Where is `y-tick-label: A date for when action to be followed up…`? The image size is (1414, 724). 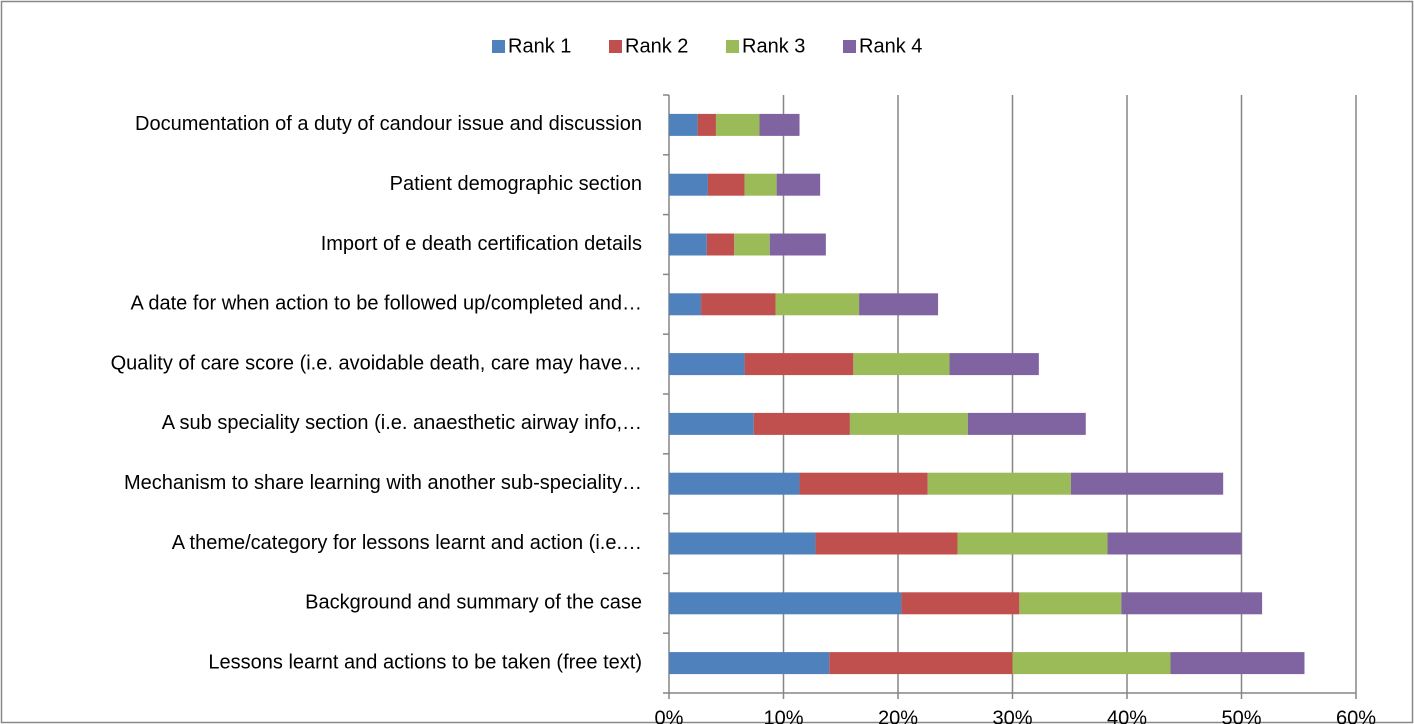
y-tick-label: A date for when action to be followed up… is located at coordinates (386, 304).